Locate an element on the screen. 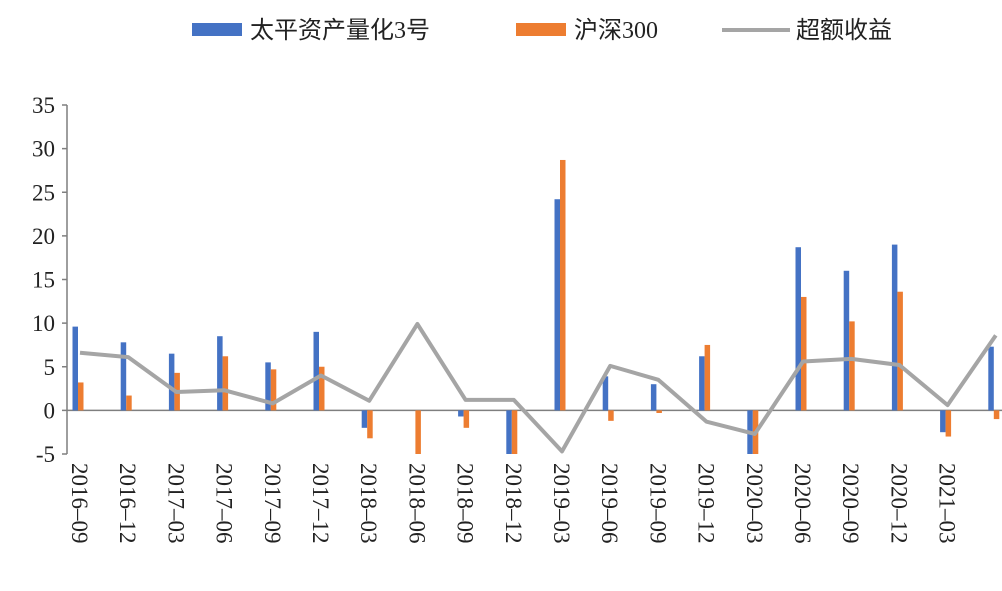 Image resolution: width=1002 pixels, height=591 pixels. x-tick-label: 2020–03 is located at coordinates (754, 503).